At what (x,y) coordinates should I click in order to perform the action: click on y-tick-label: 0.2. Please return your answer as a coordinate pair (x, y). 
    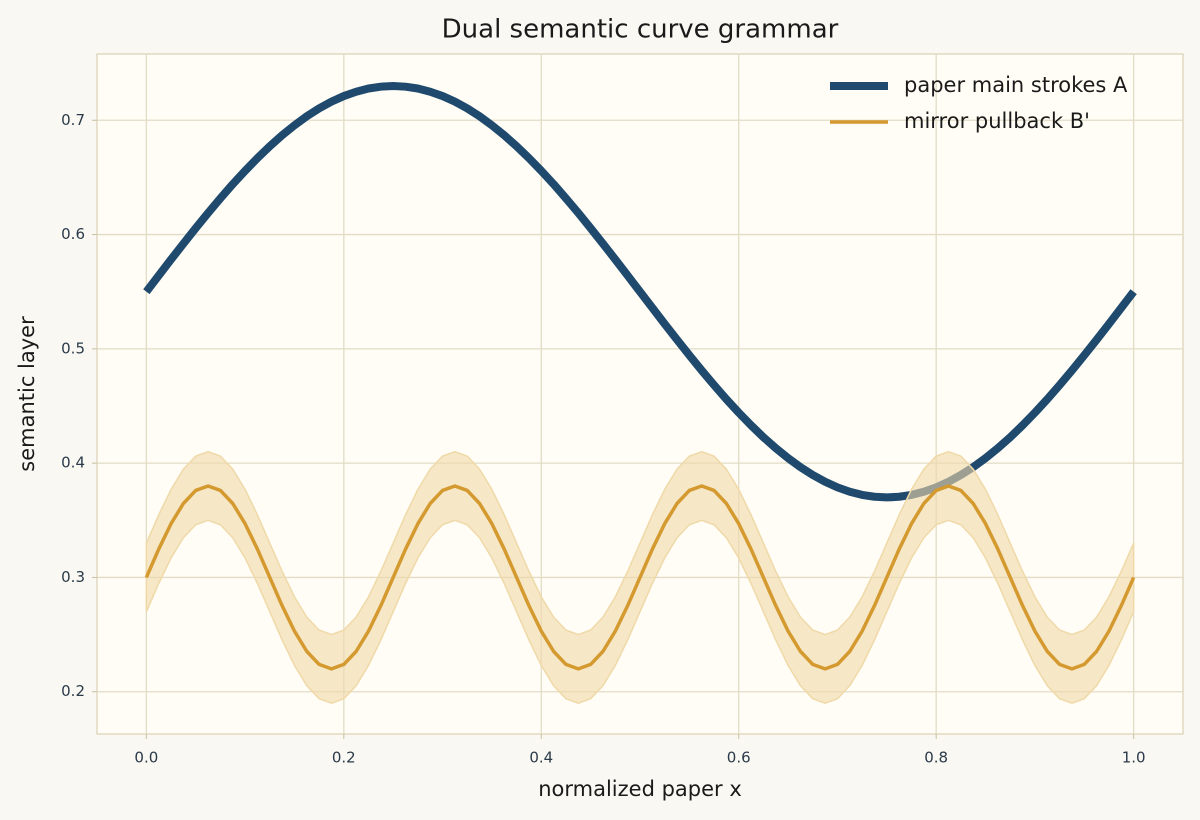
    Looking at the image, I should click on (73, 691).